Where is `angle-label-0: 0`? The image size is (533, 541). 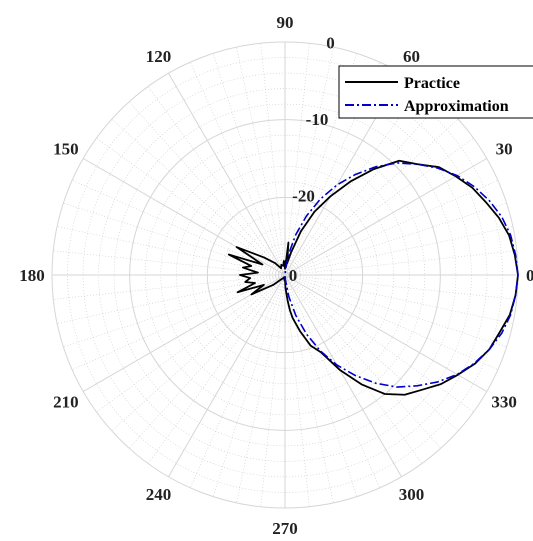
angle-label-0: 0 is located at coordinates (529, 275).